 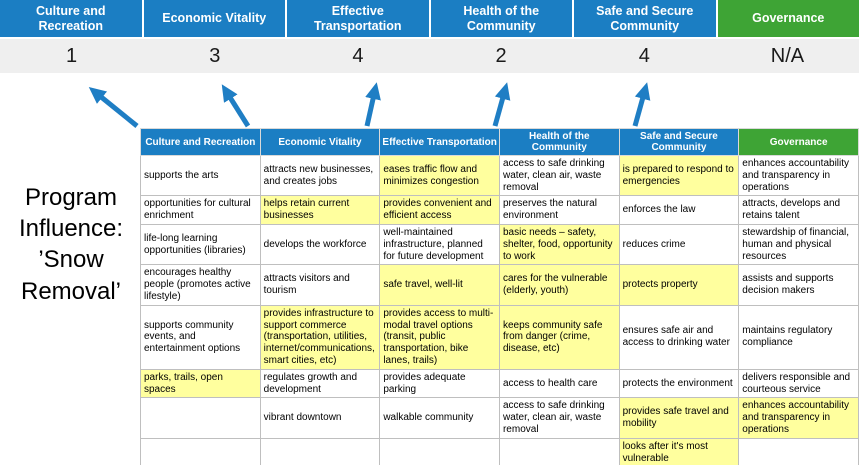 I want to click on pillar-effective-transportation: Effective Transportation, so click(x=358, y=18).